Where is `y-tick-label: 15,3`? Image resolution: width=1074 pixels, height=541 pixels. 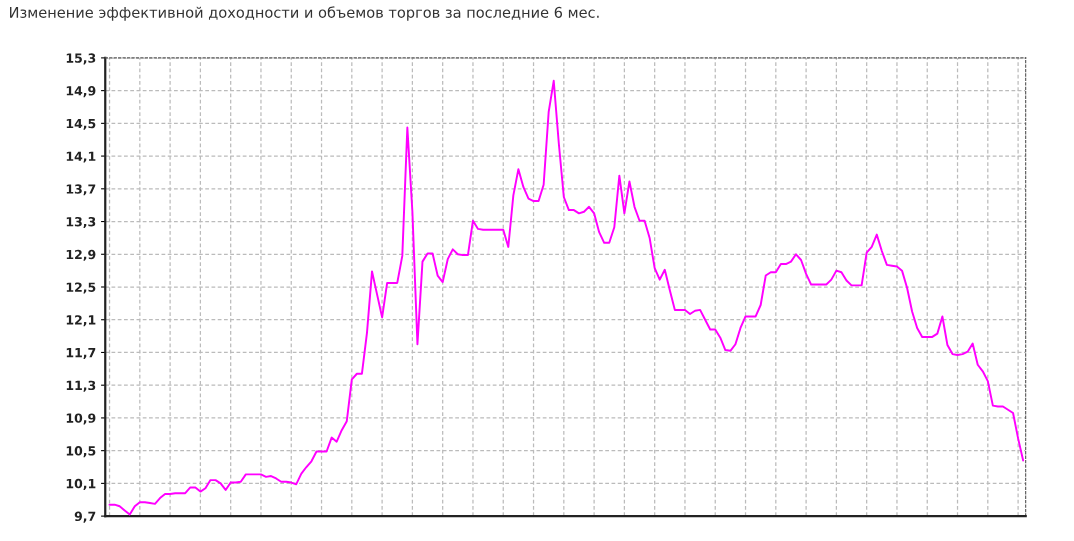
y-tick-label: 15,3 is located at coordinates (81, 59).